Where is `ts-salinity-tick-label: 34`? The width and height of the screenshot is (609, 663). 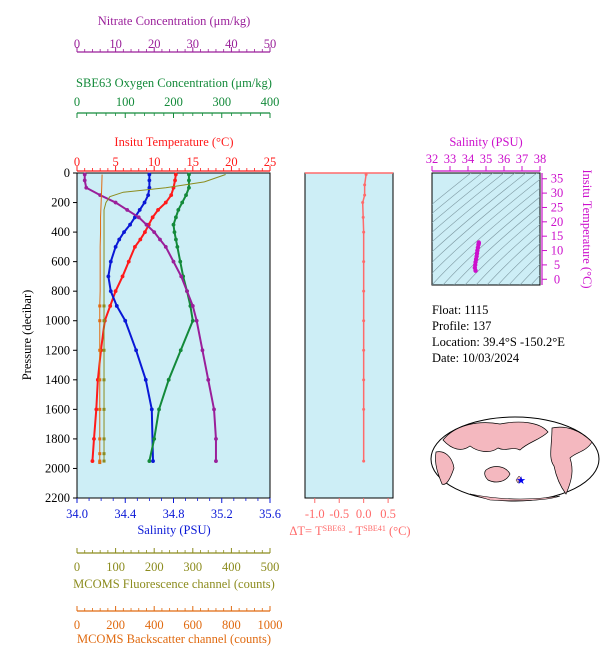 ts-salinity-tick-label: 34 is located at coordinates (468, 159).